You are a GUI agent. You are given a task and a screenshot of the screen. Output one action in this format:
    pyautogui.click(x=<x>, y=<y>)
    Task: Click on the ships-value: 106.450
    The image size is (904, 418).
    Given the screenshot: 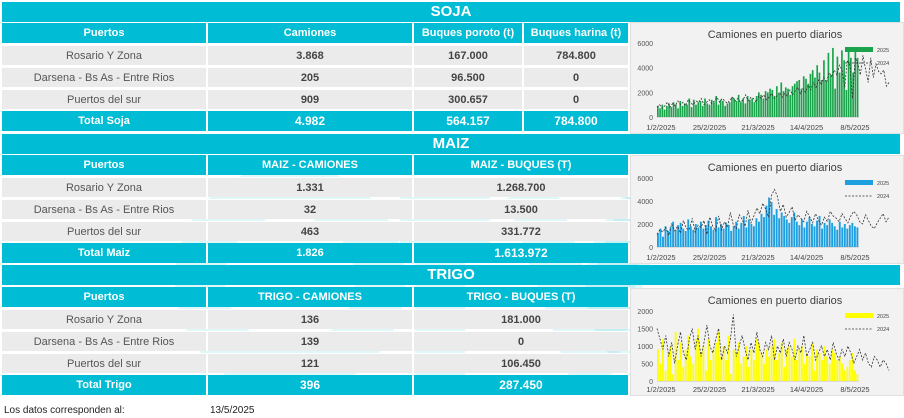 What is the action you would take?
    pyautogui.click(x=522, y=363)
    